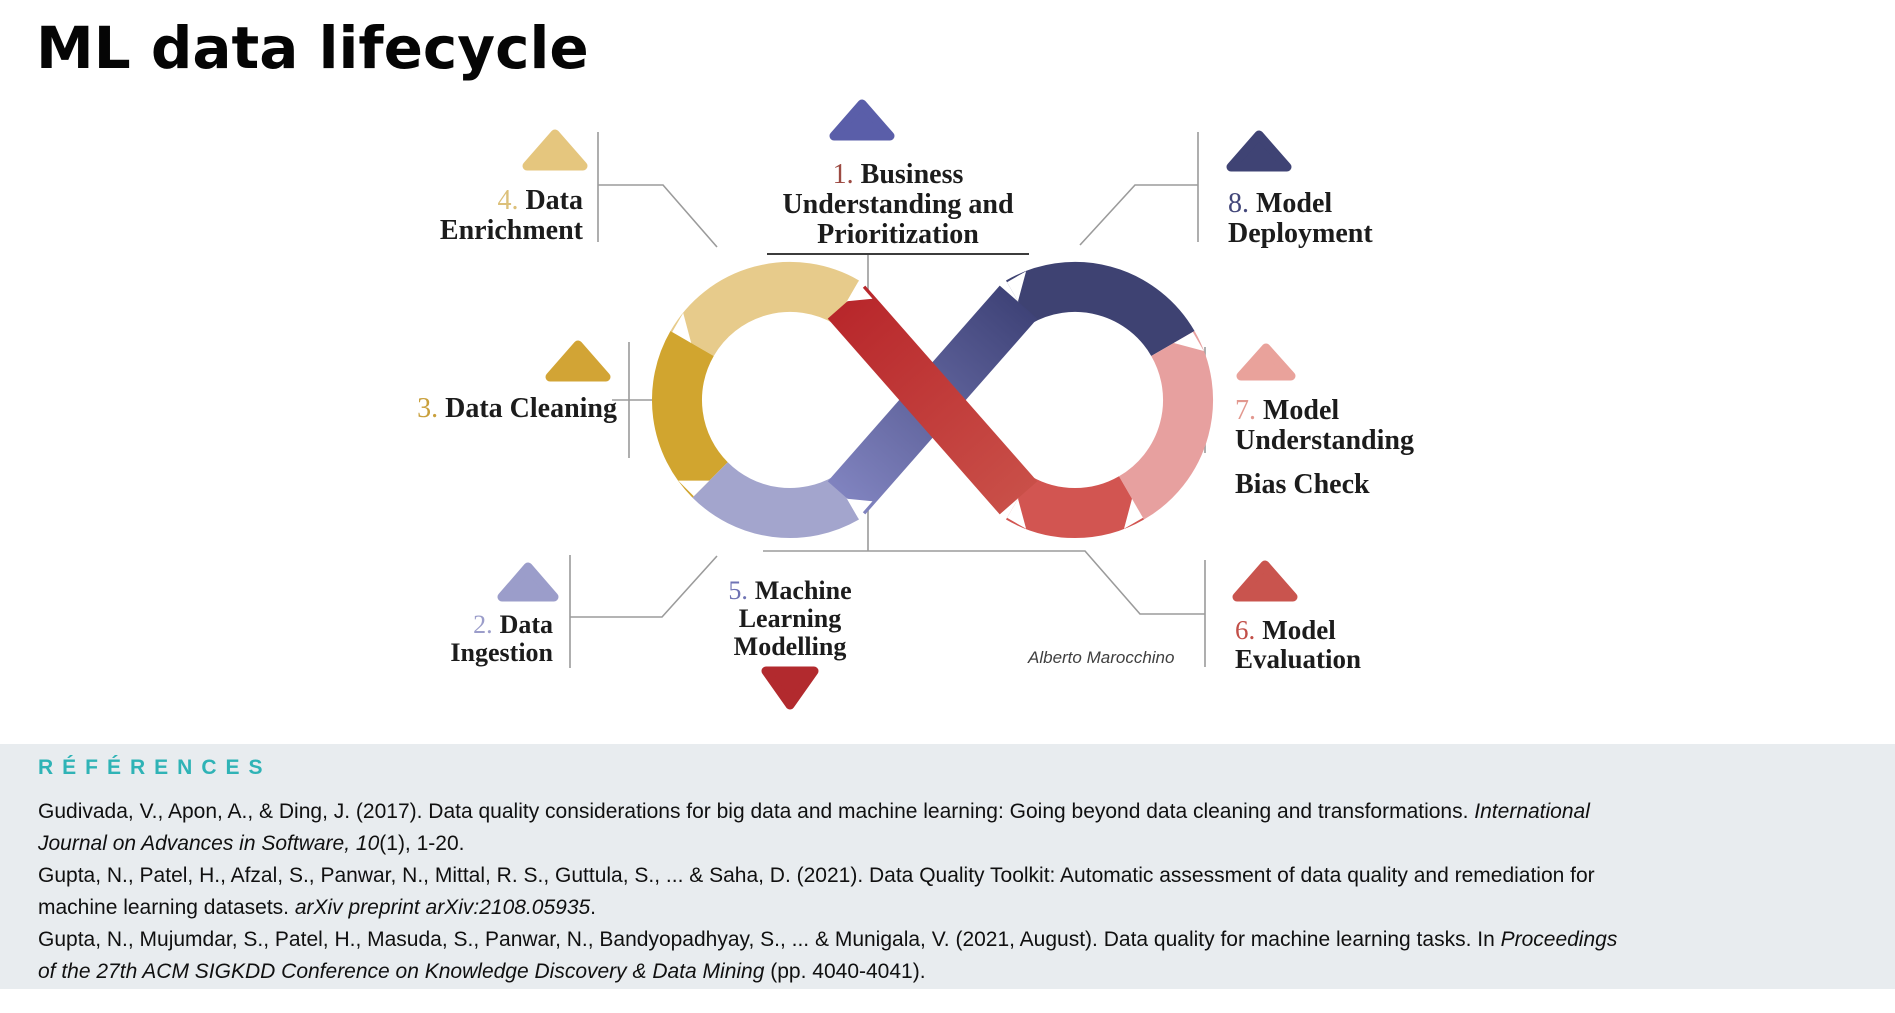  I want to click on stage-label-model-evaluation: 6. Model Evaluation, so click(1298, 644).